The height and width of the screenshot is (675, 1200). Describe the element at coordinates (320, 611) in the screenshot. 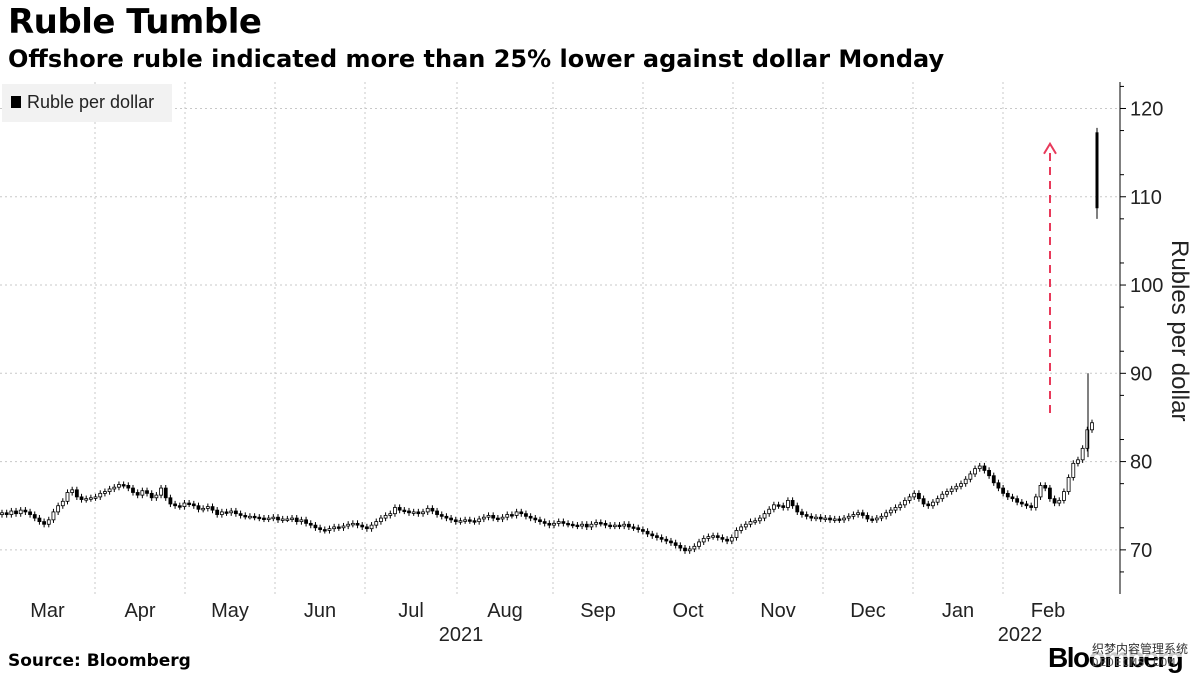

I see `x-tick-label: Jun` at that location.